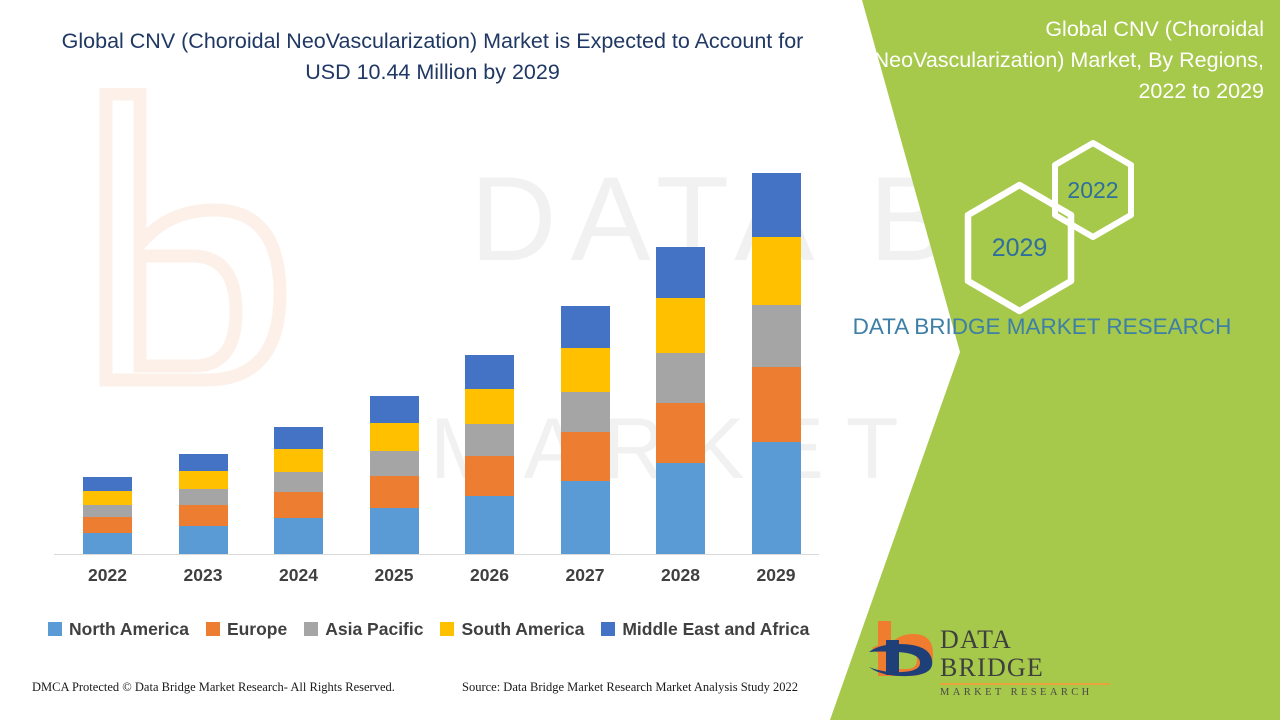  What do you see at coordinates (1025, 684) in the screenshot?
I see `logo-divider` at bounding box center [1025, 684].